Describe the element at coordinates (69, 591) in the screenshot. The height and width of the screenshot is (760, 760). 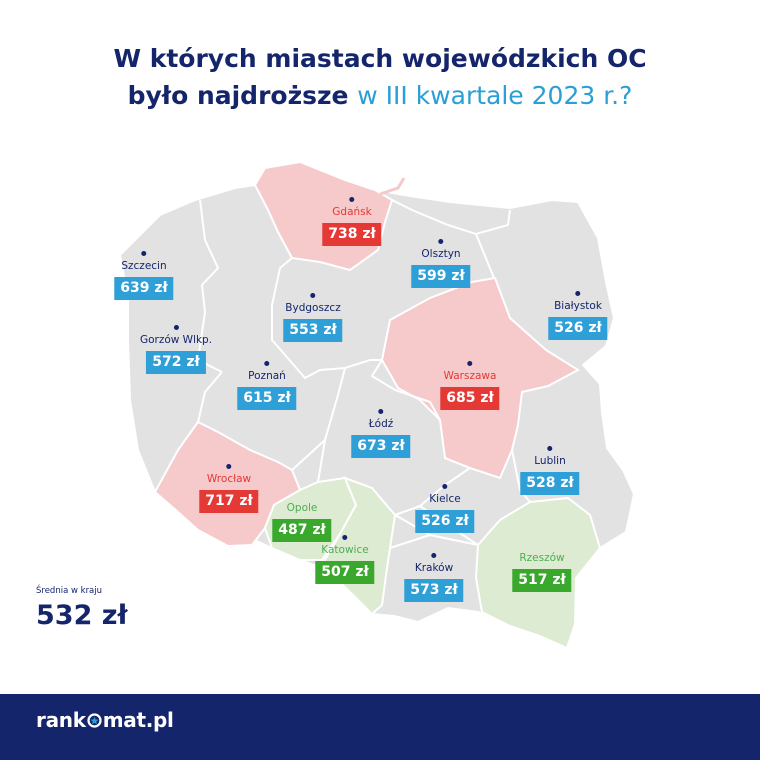
I see `national-average-label: Średnia w kraju` at that location.